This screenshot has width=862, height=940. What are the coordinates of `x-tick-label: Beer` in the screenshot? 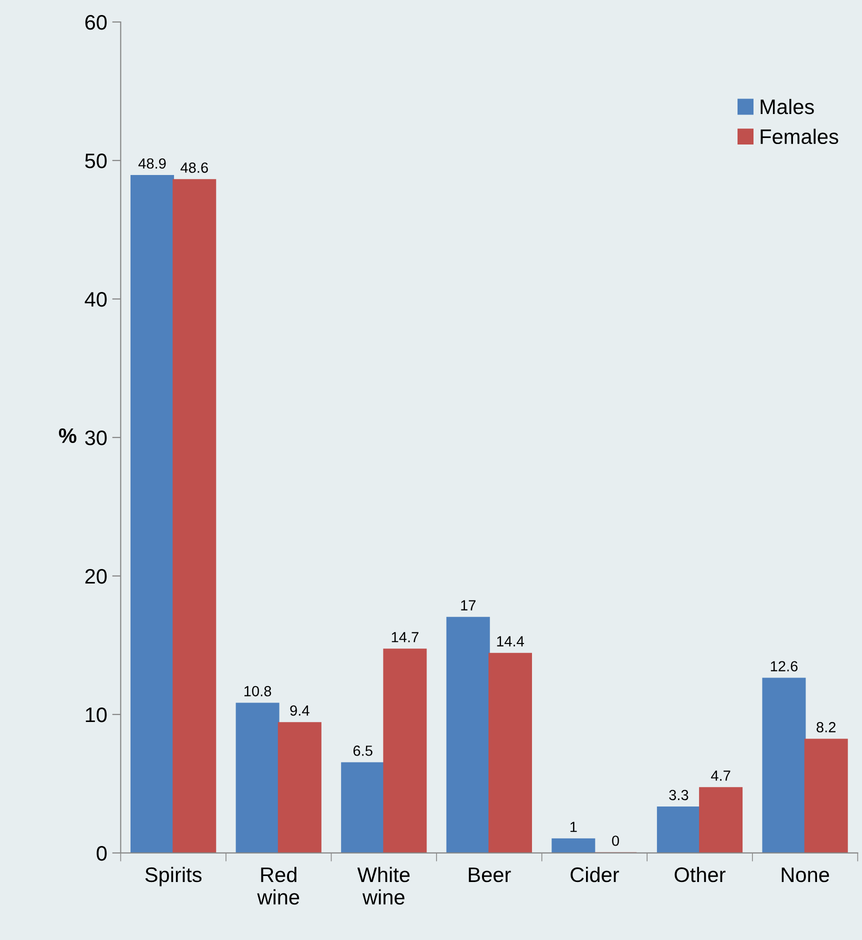 It's located at (489, 875).